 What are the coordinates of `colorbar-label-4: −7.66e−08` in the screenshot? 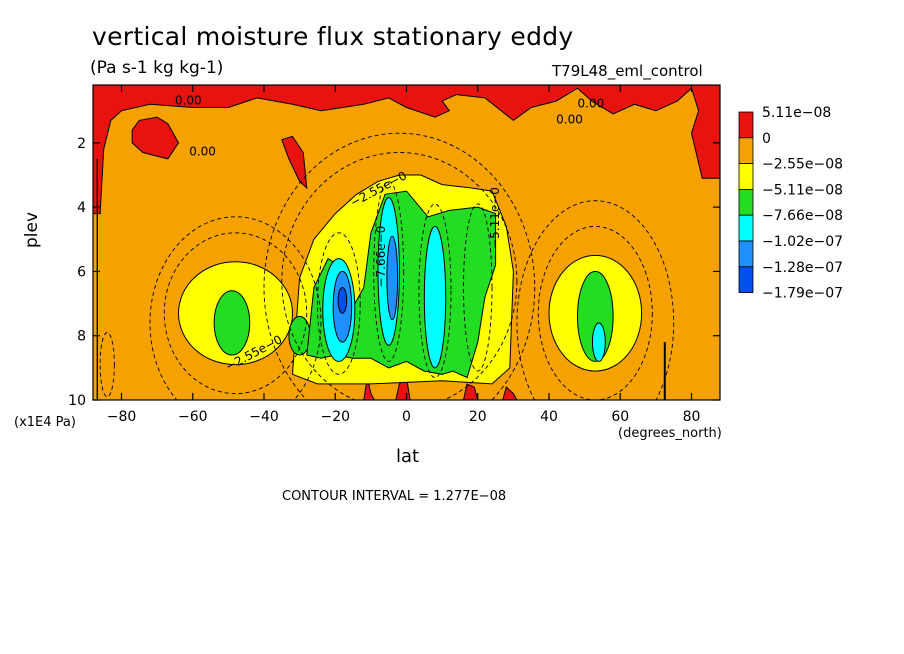 It's located at (802, 216).